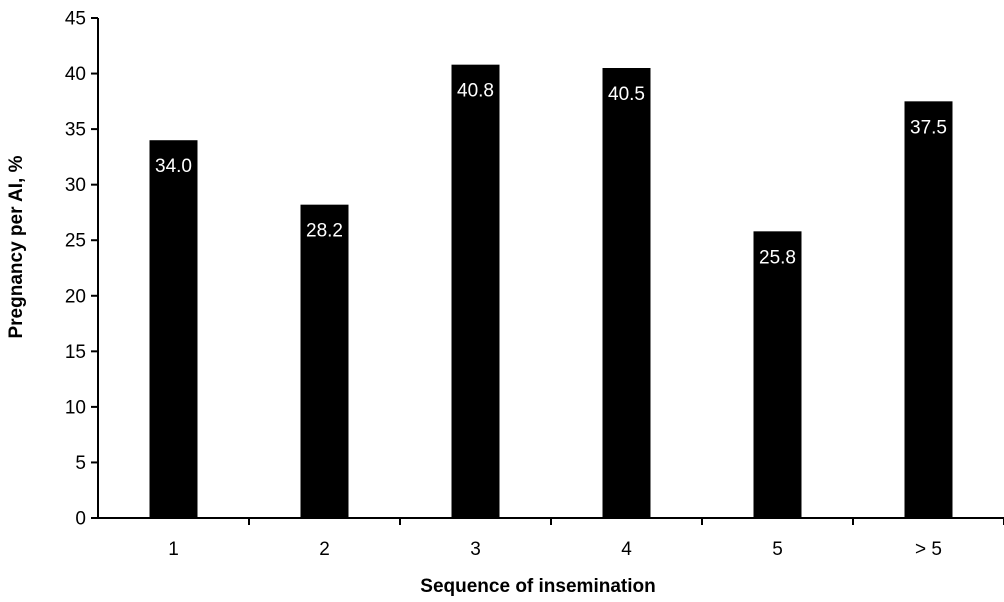 The height and width of the screenshot is (602, 1004). I want to click on y-tick-label: 15, so click(75, 352).